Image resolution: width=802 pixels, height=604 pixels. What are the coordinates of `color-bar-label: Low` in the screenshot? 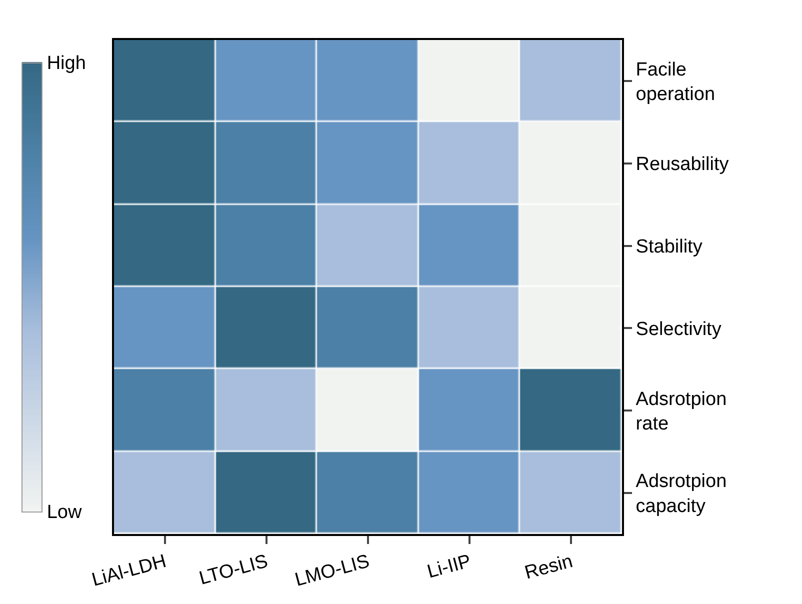 It's located at (64, 513).